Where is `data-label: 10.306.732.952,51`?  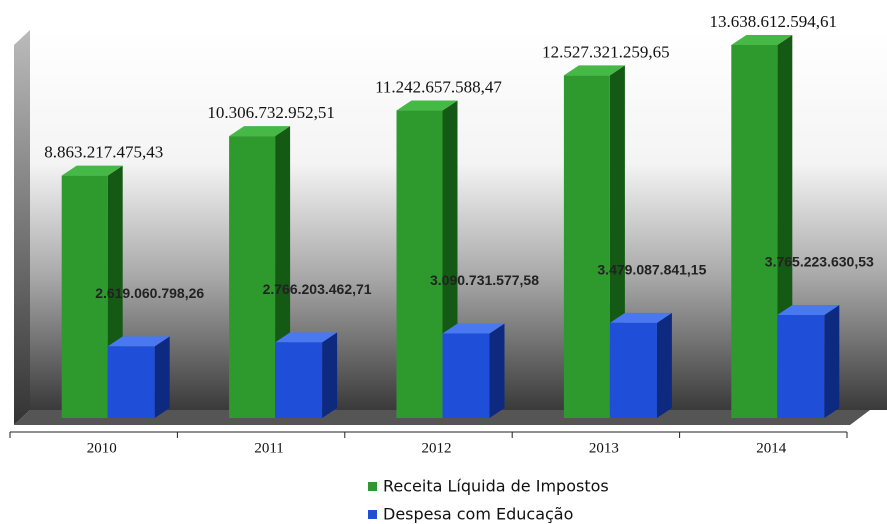 data-label: 10.306.732.952,51 is located at coordinates (271, 112).